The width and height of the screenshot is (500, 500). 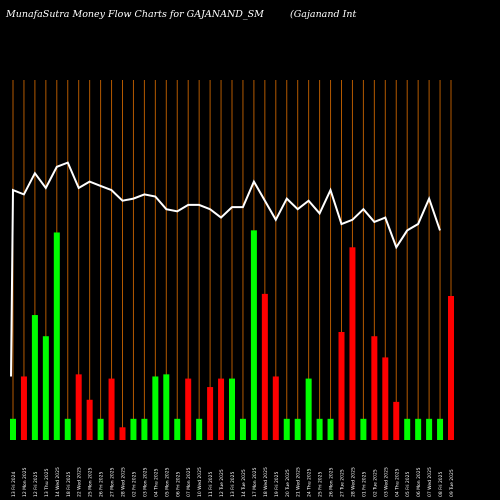 What do you see at coordinates (178, 484) in the screenshot?
I see `x-tick-label: 06 Fri 2025` at bounding box center [178, 484].